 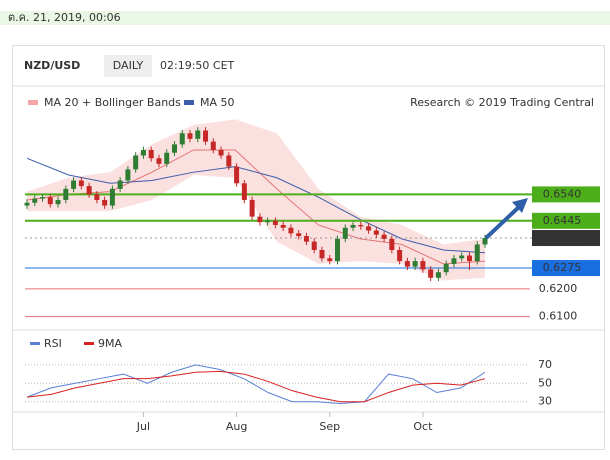 What do you see at coordinates (520, 205) in the screenshot?
I see `arrow-head` at bounding box center [520, 205].